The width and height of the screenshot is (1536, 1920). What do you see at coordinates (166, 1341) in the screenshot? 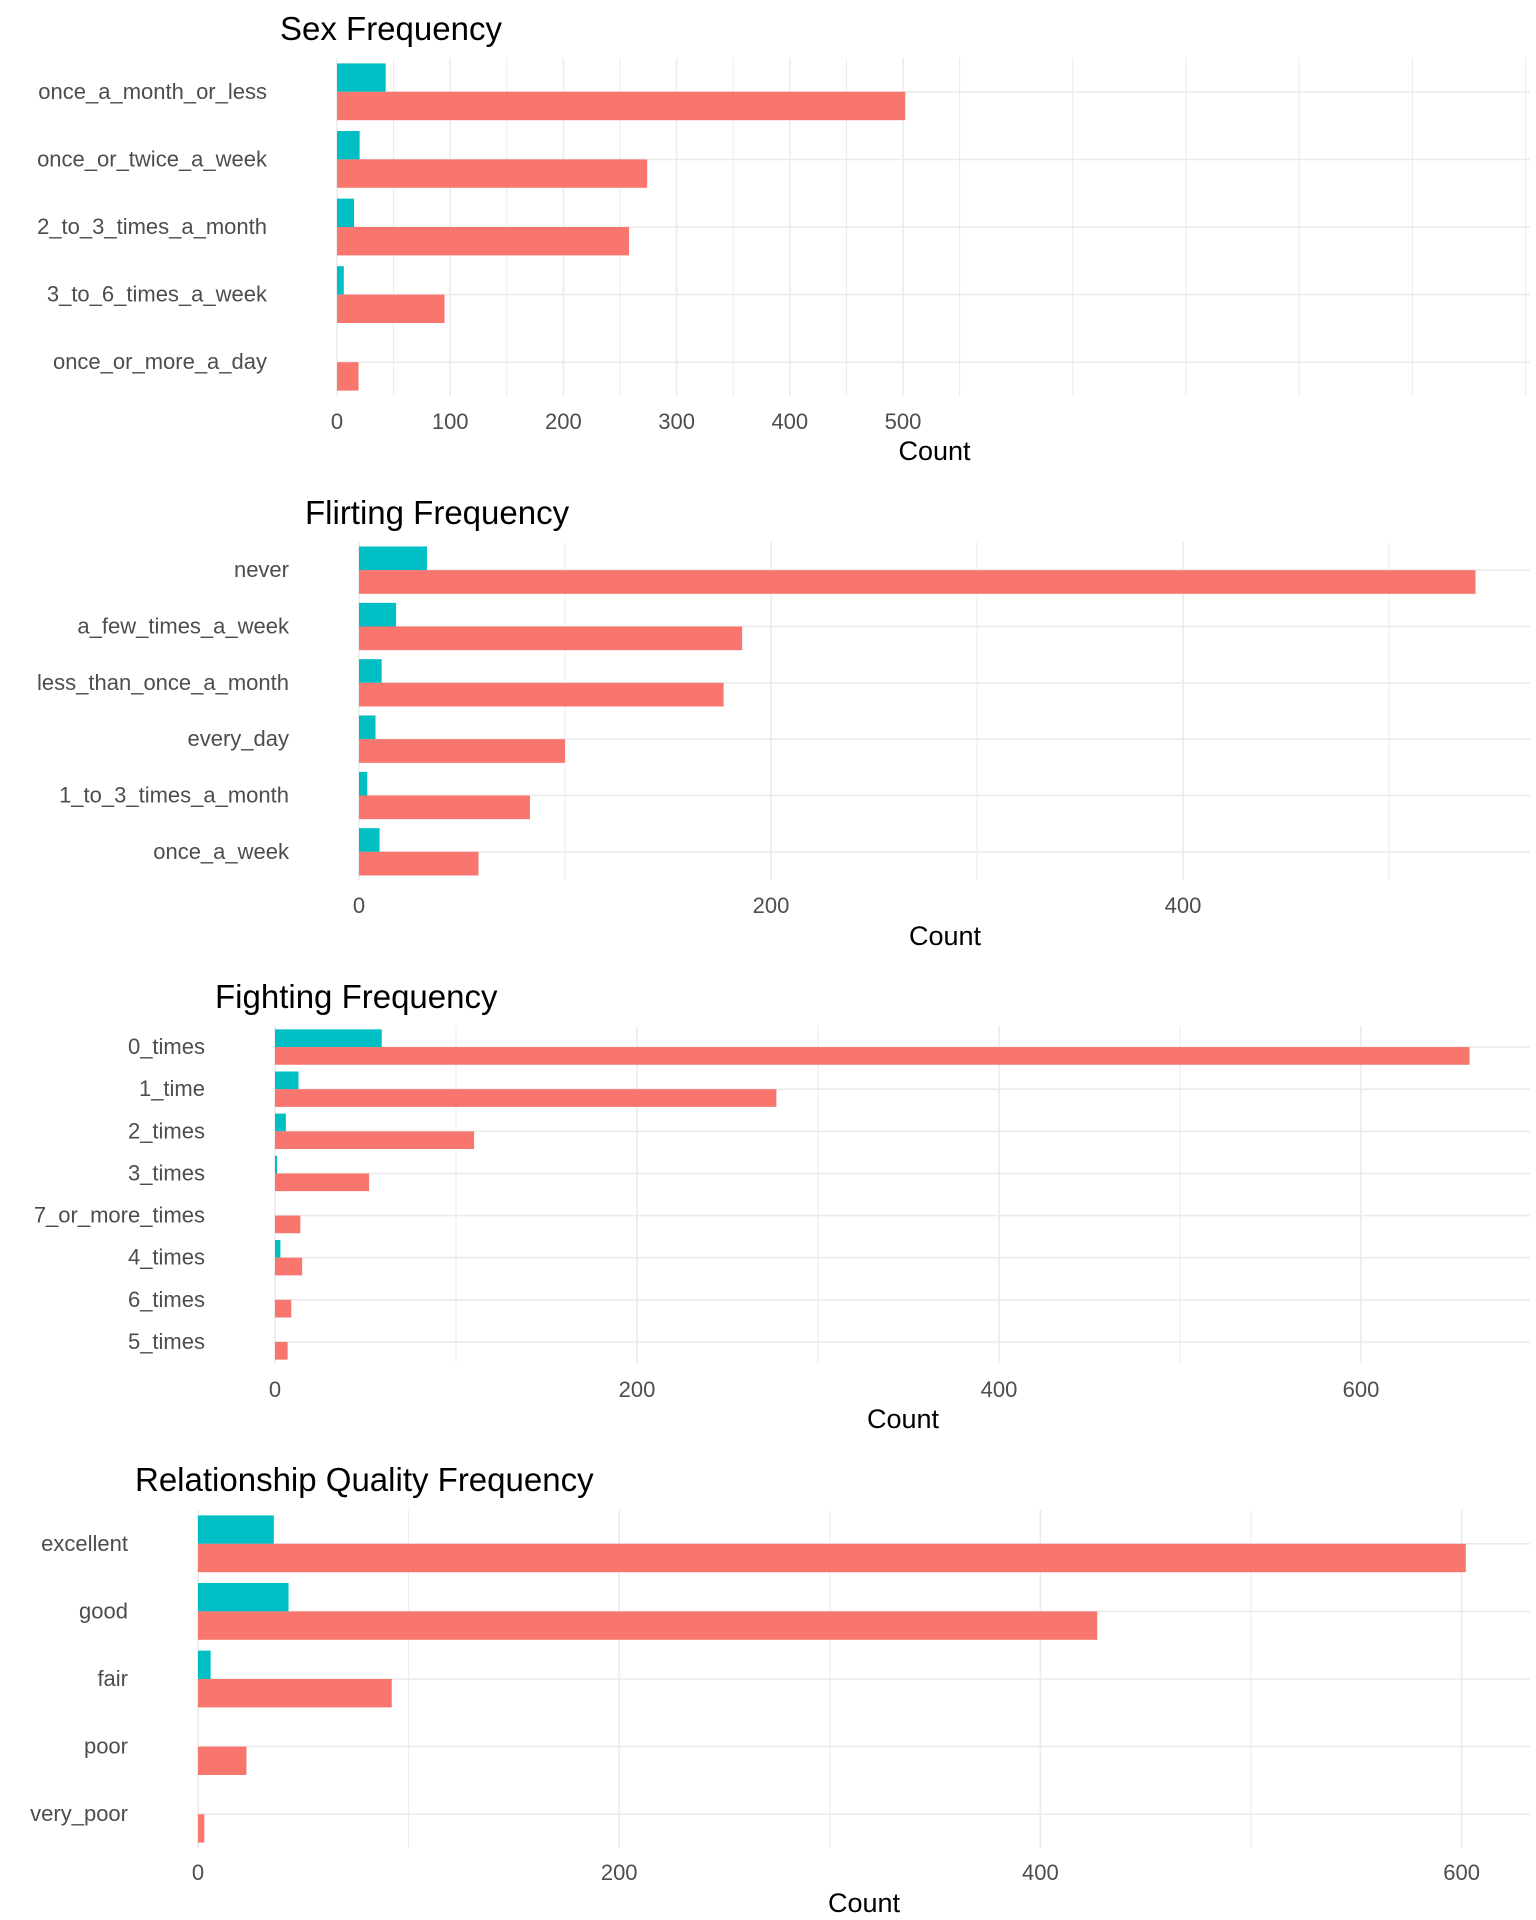
I see `category-label: 5_times` at bounding box center [166, 1341].